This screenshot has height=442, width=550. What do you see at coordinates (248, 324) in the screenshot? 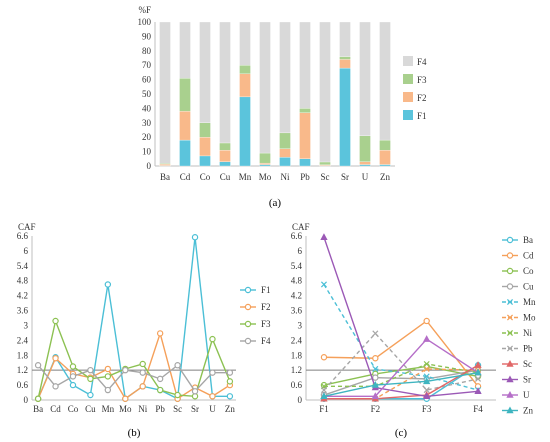
I see `legend-marker-F3` at bounding box center [248, 324].